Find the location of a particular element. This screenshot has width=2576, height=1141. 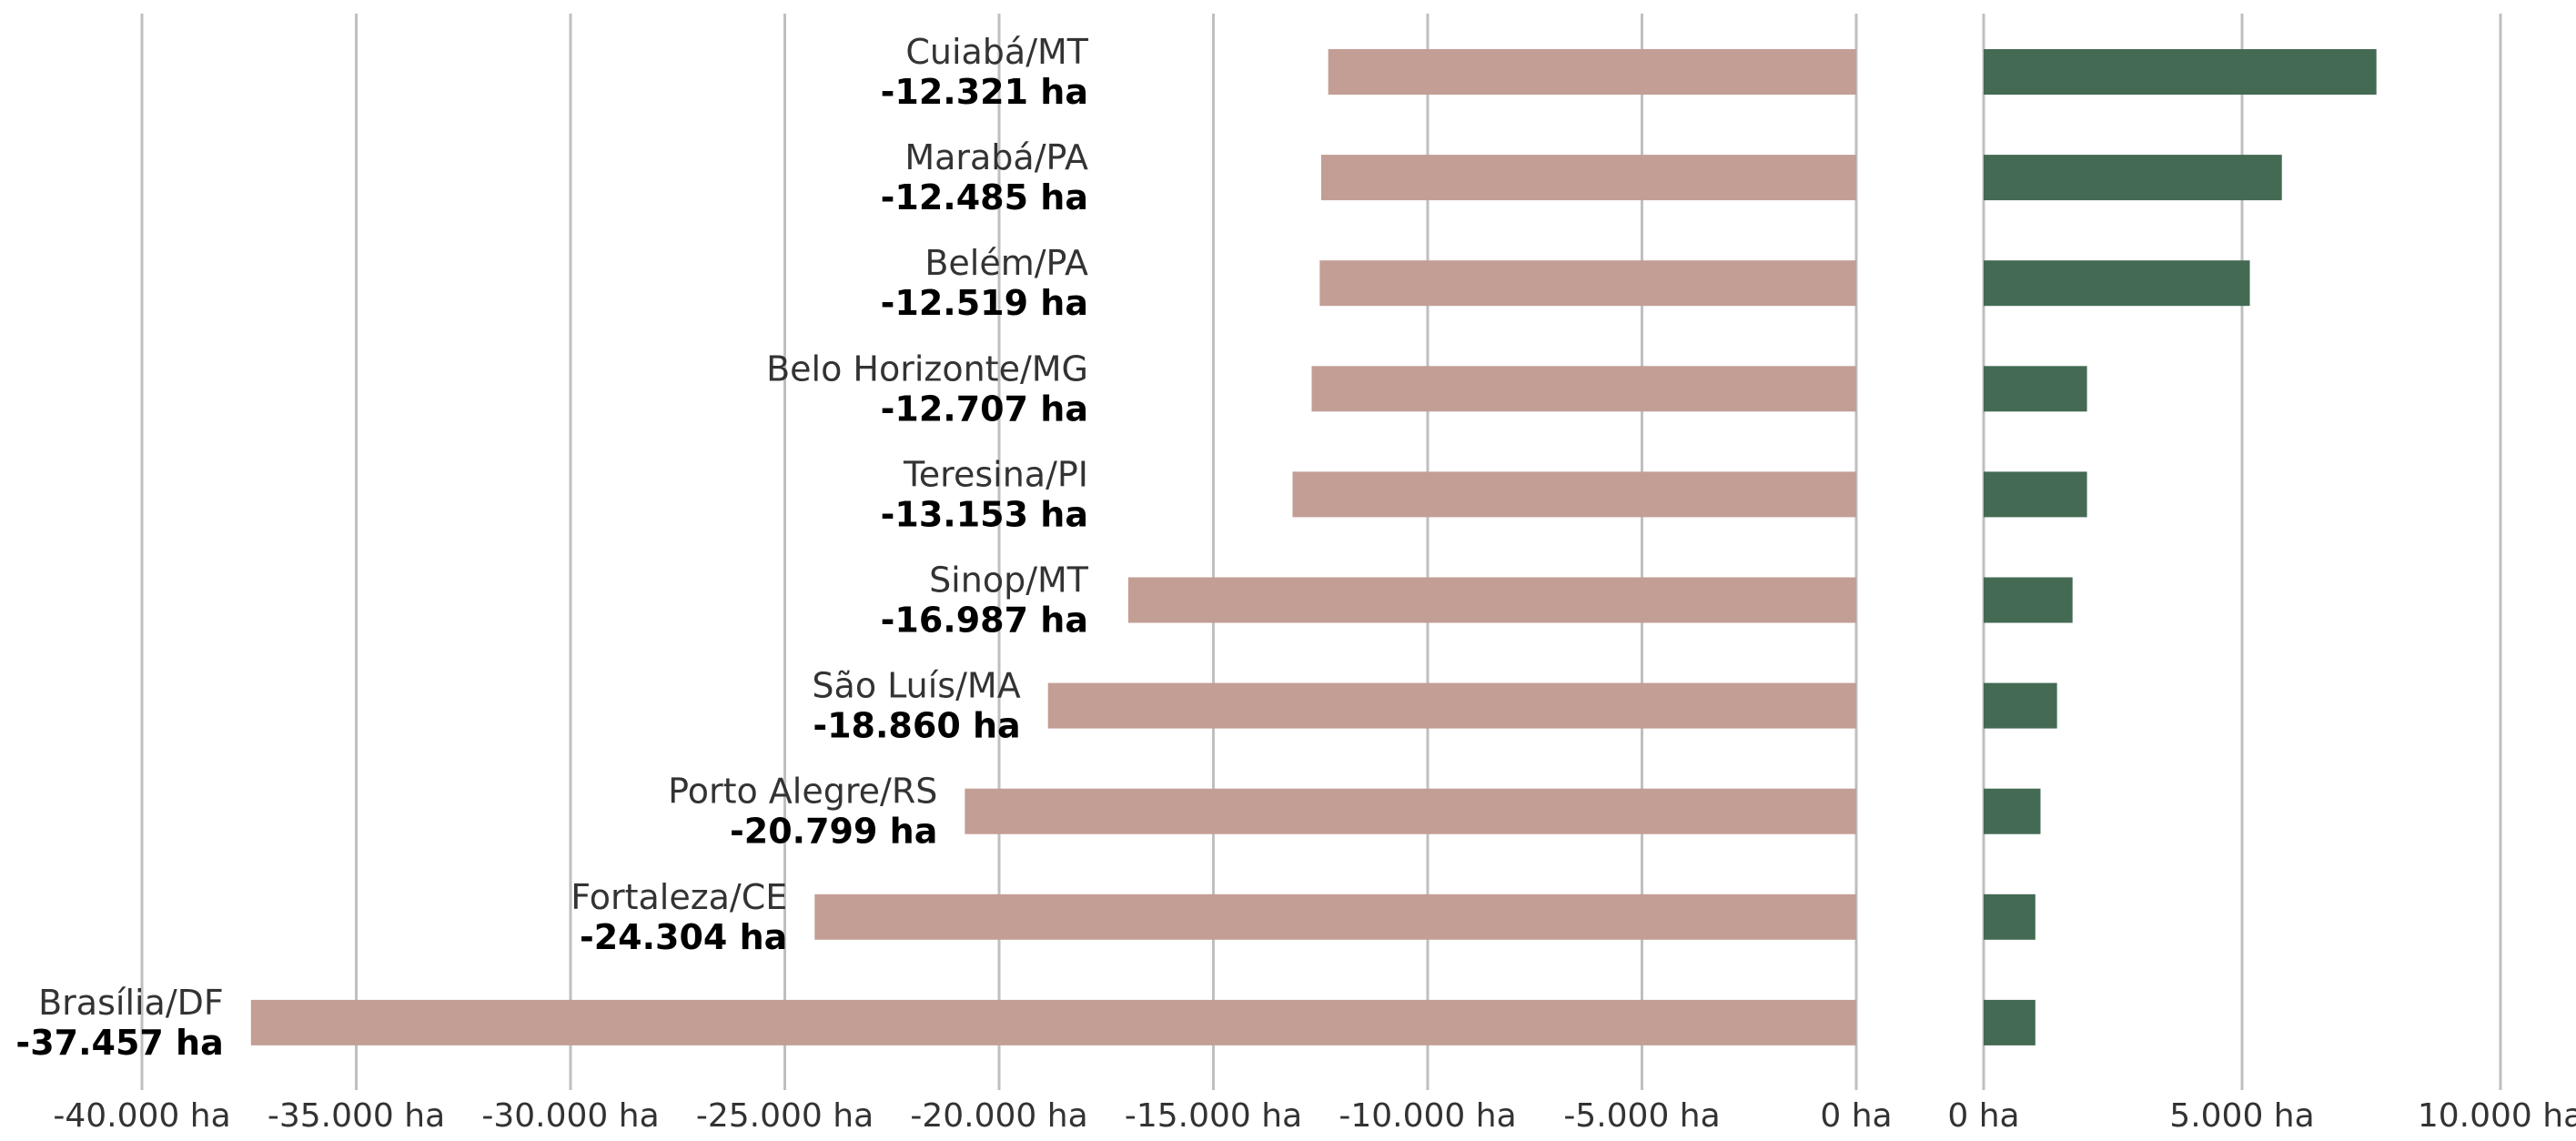

left-tick-label: -35.000 ha is located at coordinates (356, 1116).